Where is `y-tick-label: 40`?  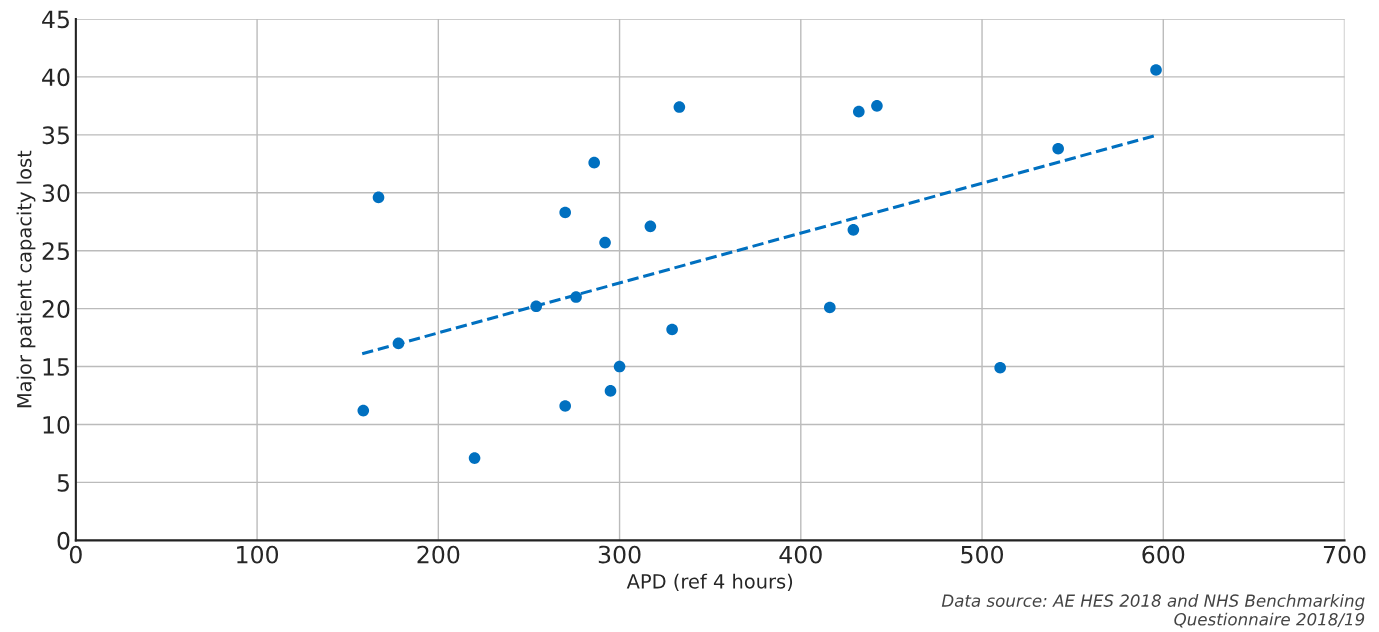 y-tick-label: 40 is located at coordinates (56, 77).